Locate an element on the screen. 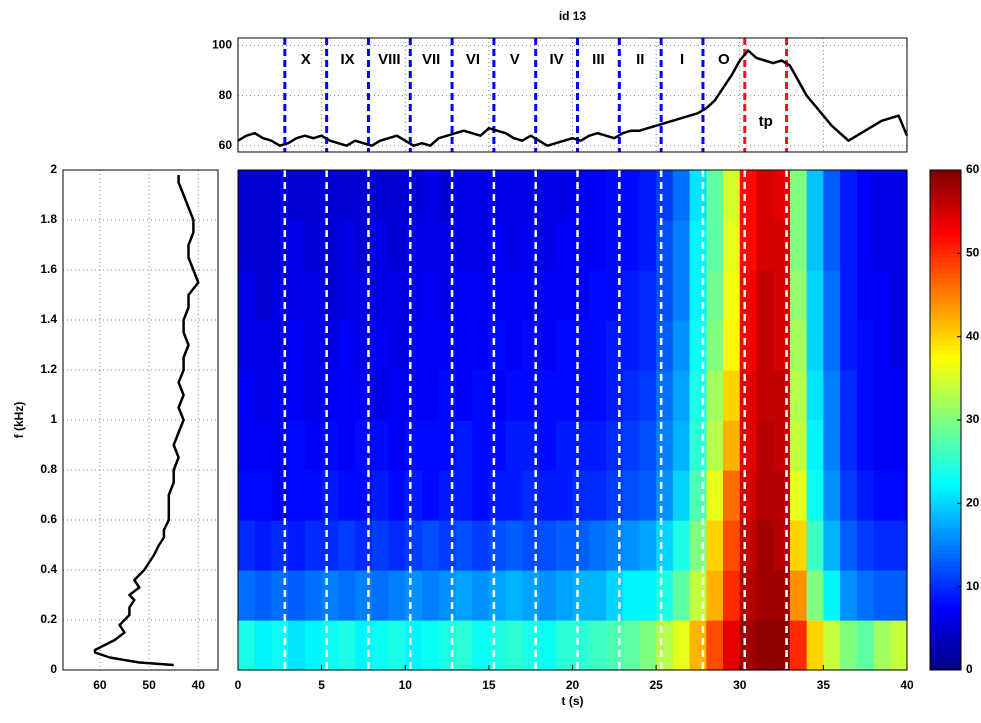 Image resolution: width=981 pixels, height=723 pixels. segment-label: VI is located at coordinates (473, 59).